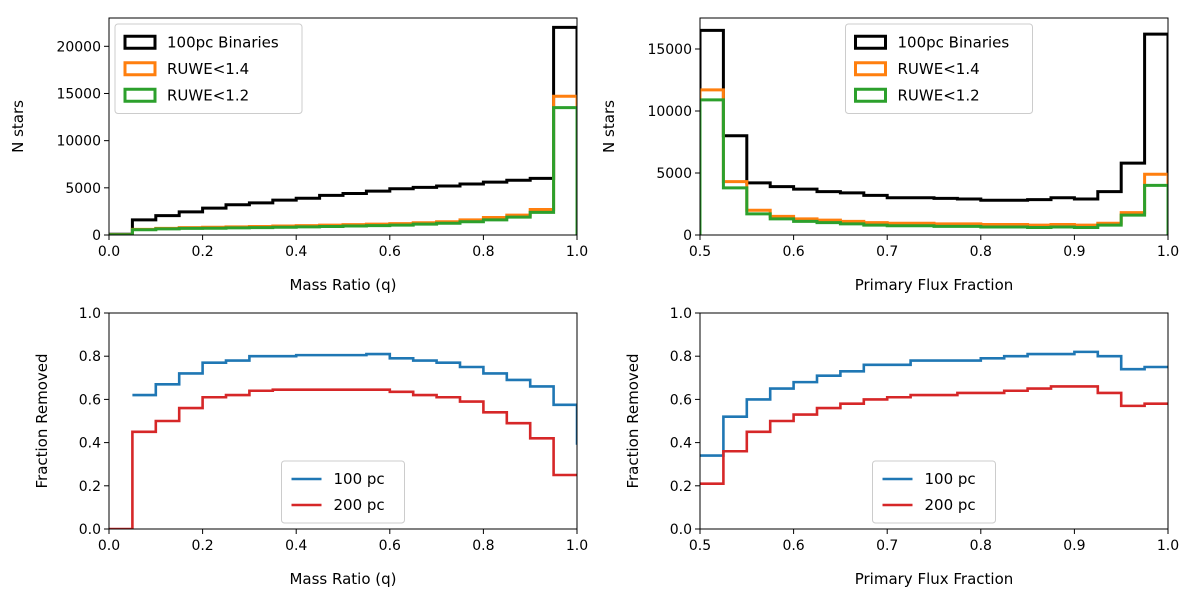  I want to click on top-right-legend-label: RUWE<1.4, so click(939, 69).